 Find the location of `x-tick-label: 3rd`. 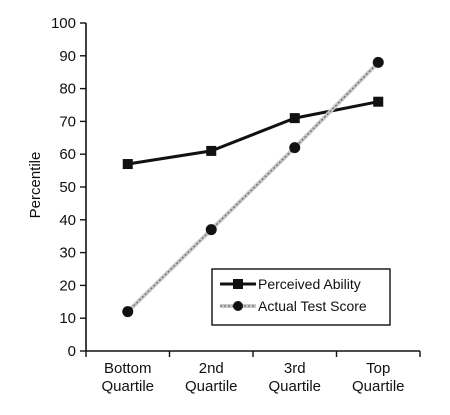

x-tick-label: 3rd is located at coordinates (295, 368).